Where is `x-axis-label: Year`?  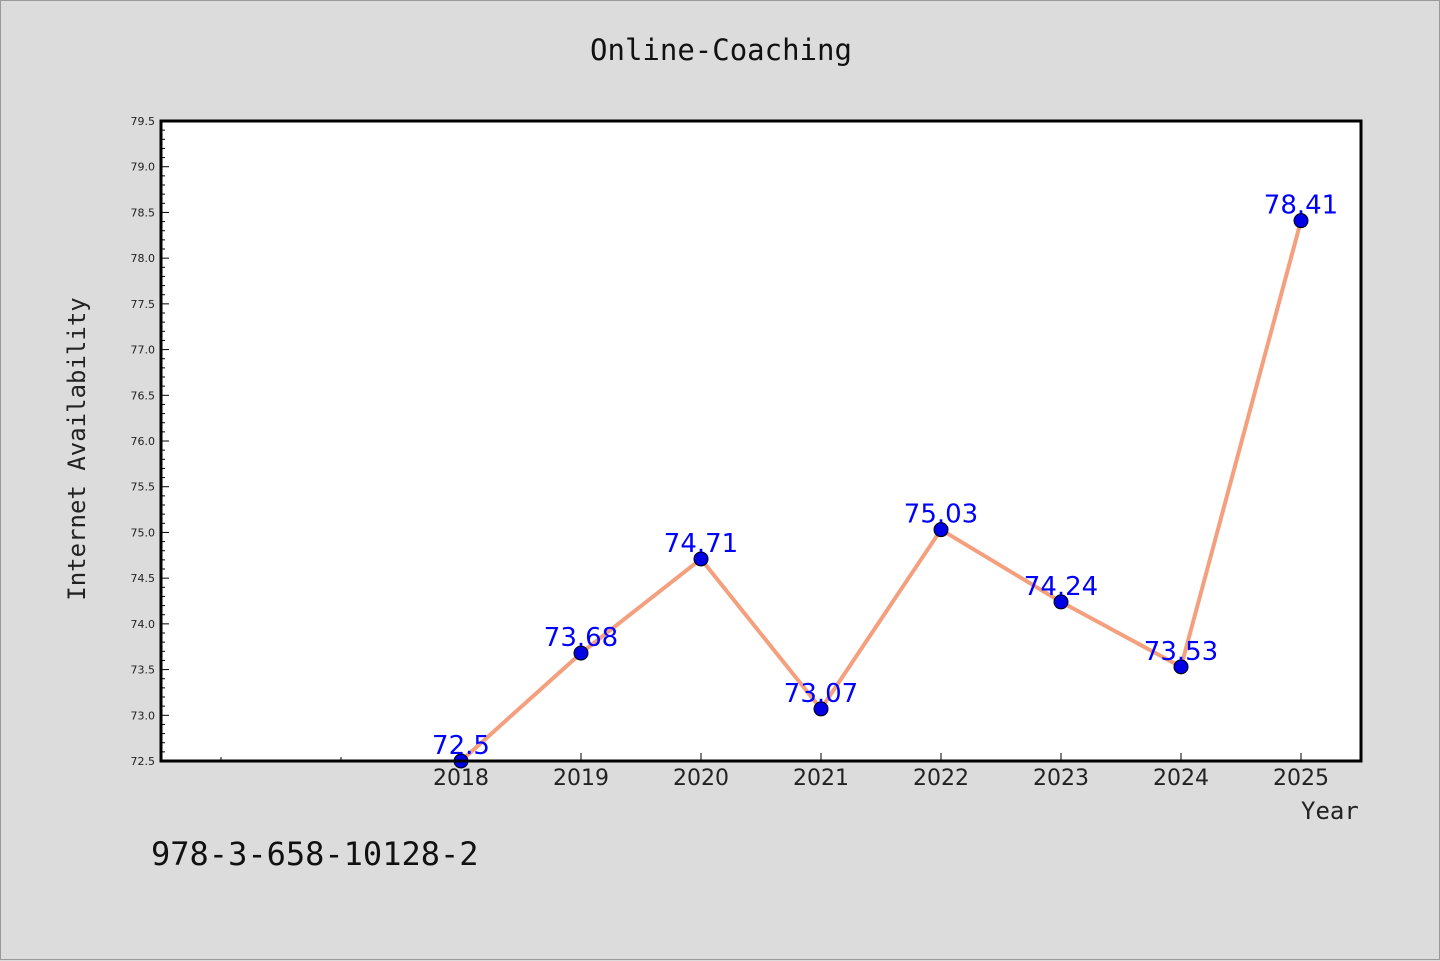 x-axis-label: Year is located at coordinates (1330, 811).